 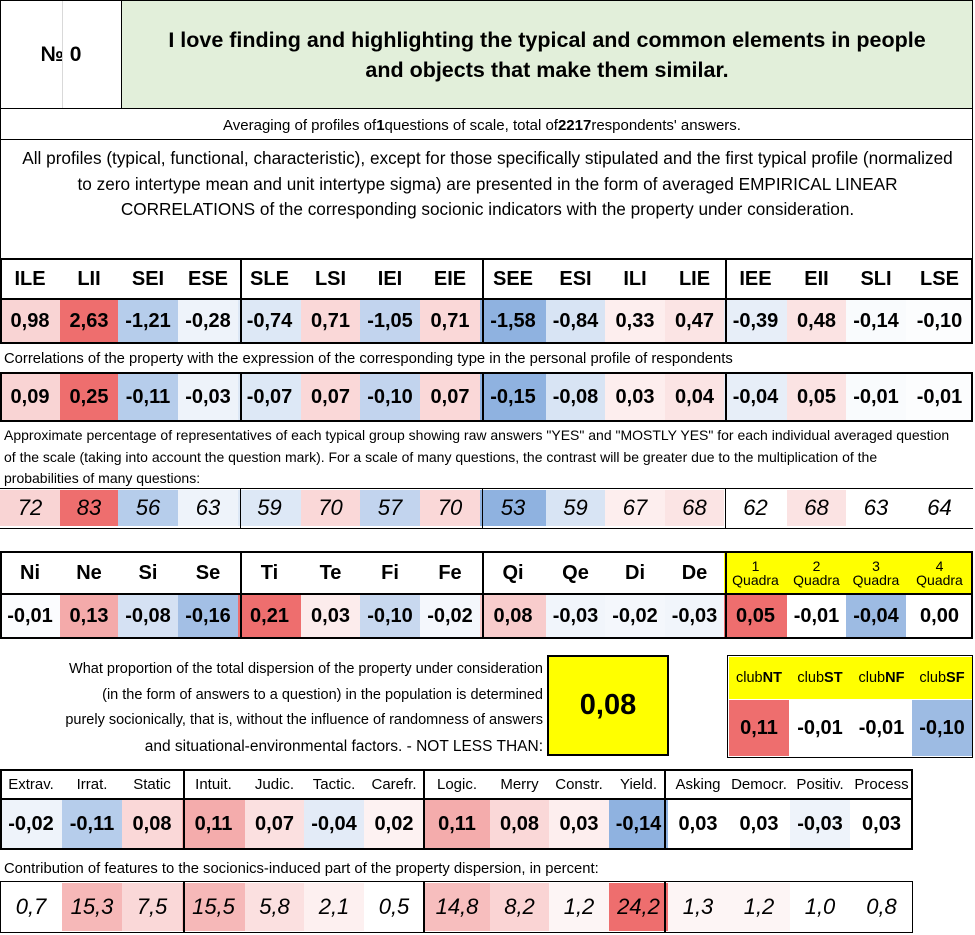 I want to click on correlation-value: 0,25, so click(x=89, y=397).